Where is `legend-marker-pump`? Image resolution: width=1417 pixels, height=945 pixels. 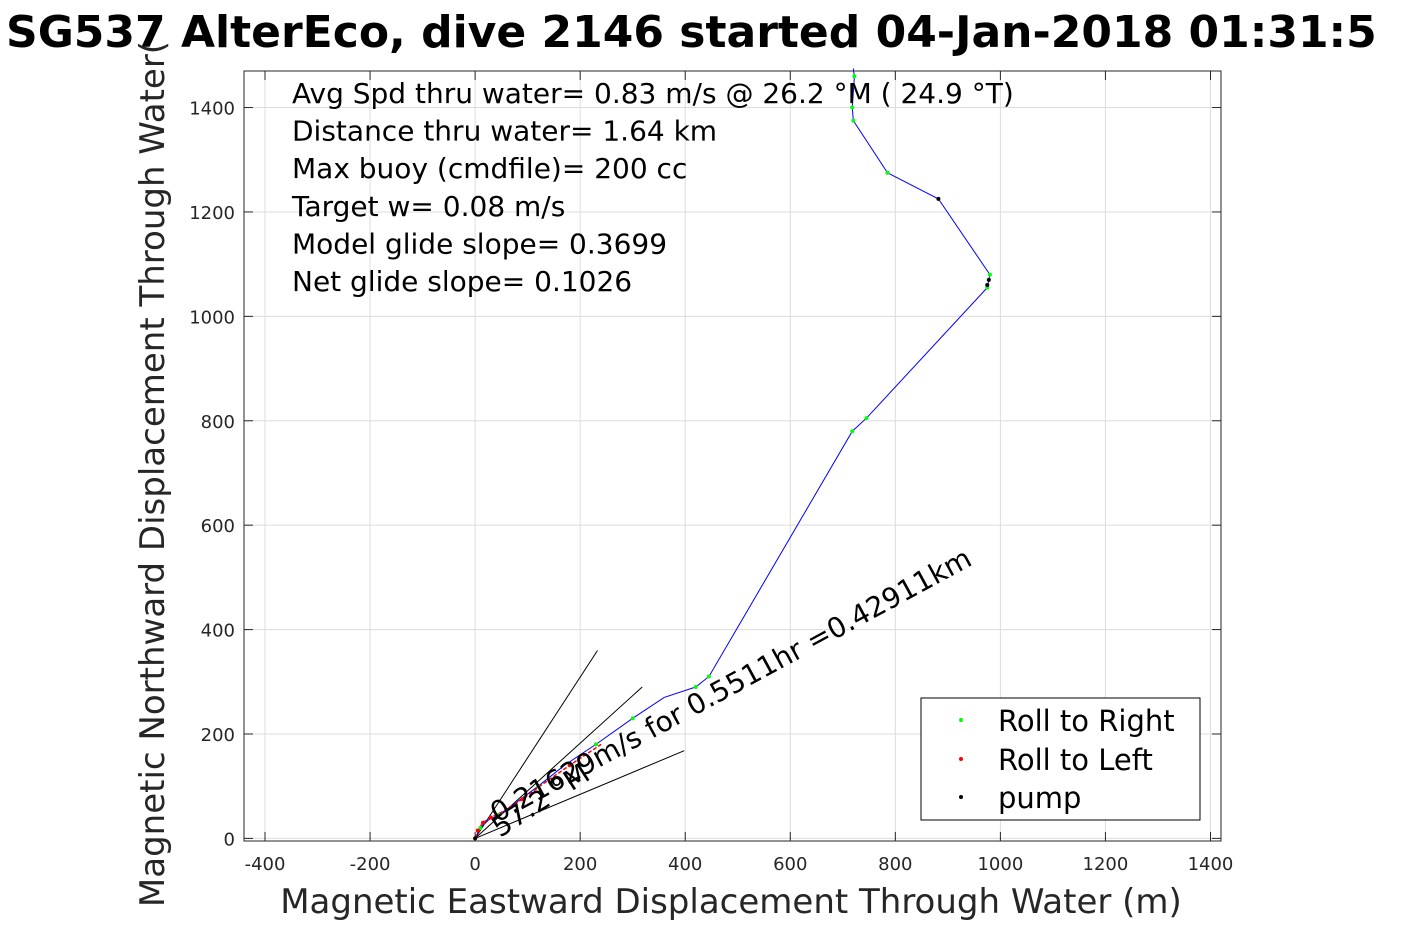 legend-marker-pump is located at coordinates (961, 797).